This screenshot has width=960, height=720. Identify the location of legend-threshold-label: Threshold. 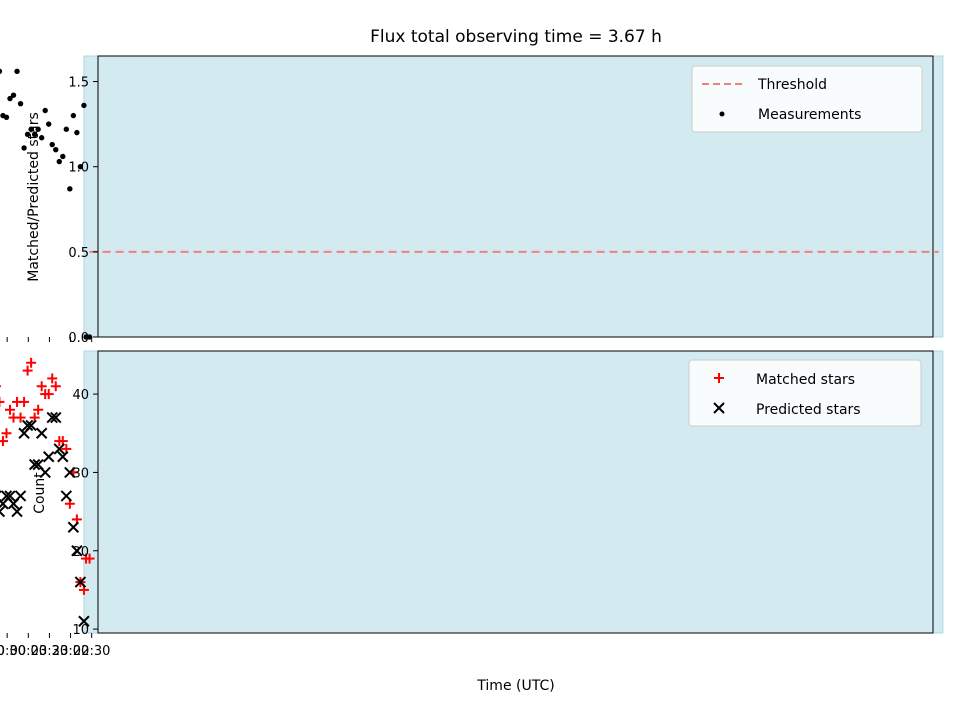
(792, 85).